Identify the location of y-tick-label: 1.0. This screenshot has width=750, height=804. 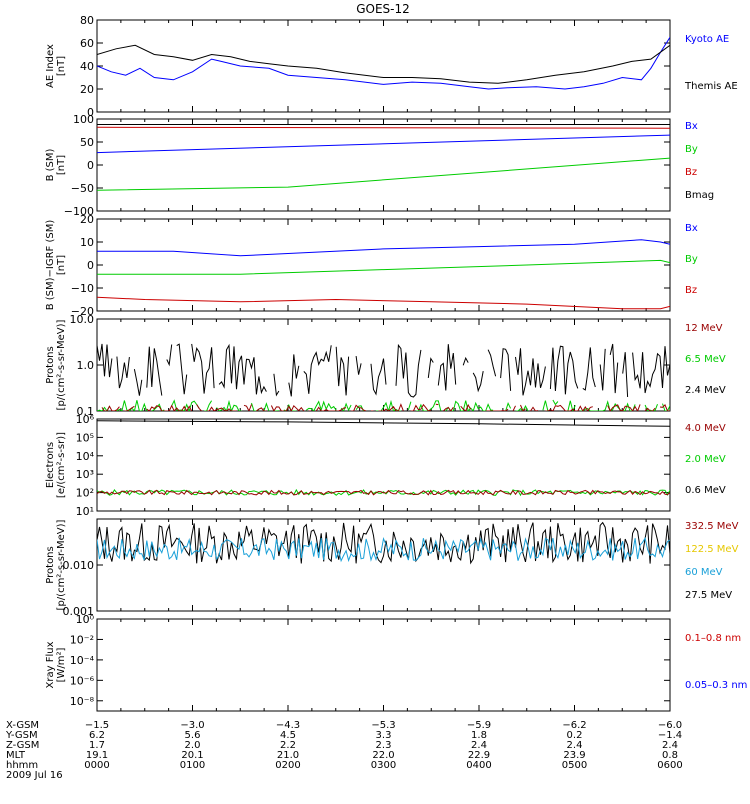
(86, 365).